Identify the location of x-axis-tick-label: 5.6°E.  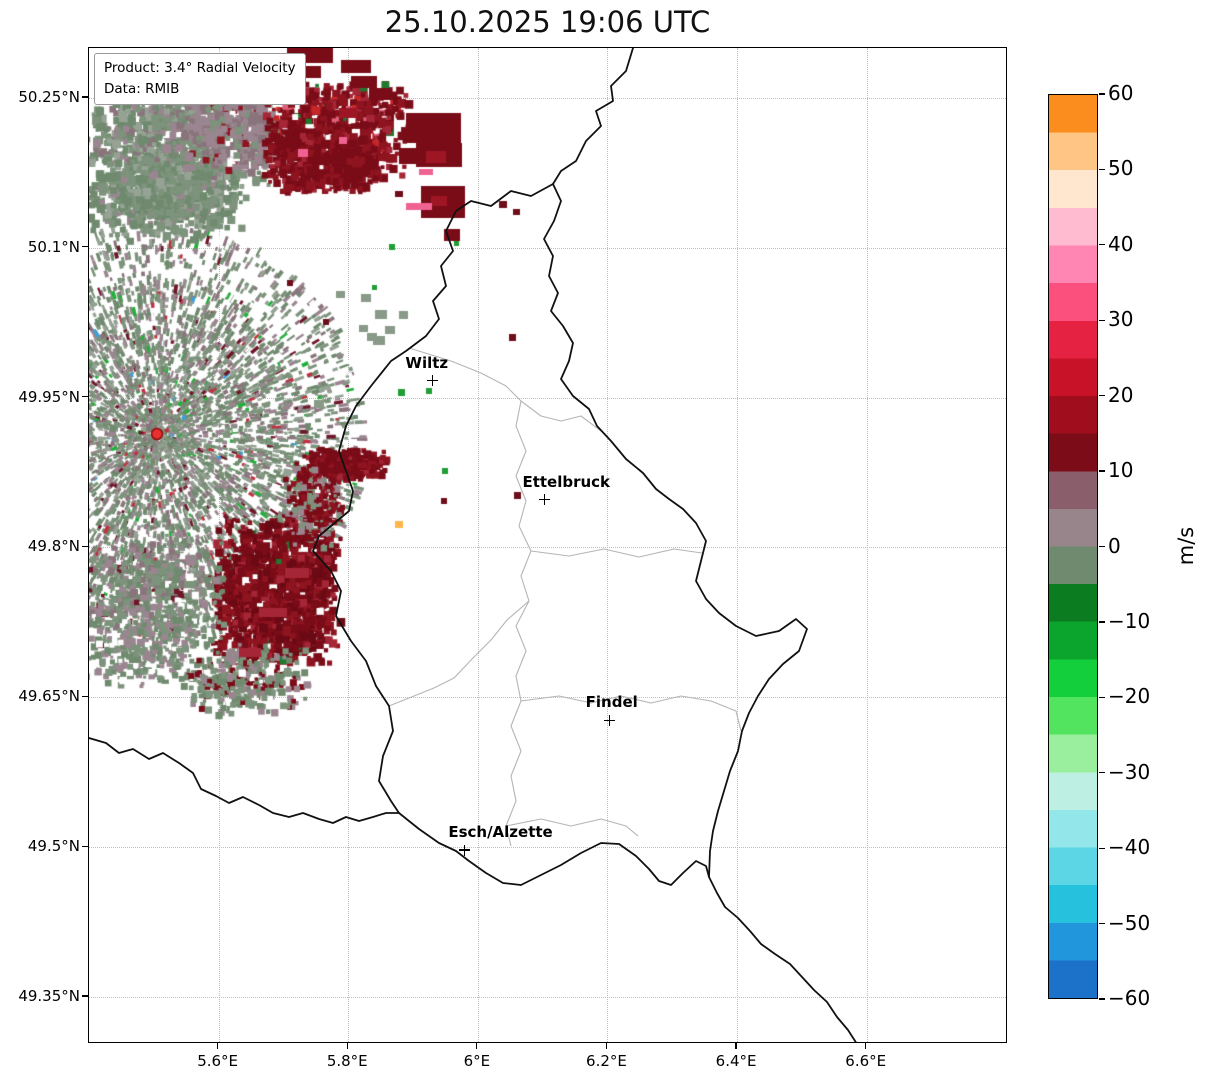
(218, 1061).